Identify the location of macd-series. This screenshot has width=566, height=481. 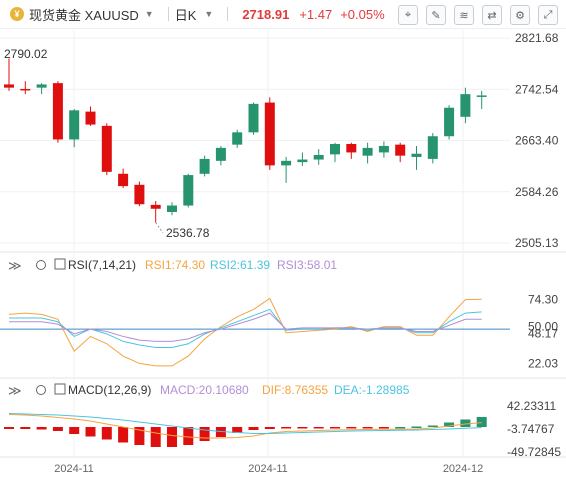
(245, 430).